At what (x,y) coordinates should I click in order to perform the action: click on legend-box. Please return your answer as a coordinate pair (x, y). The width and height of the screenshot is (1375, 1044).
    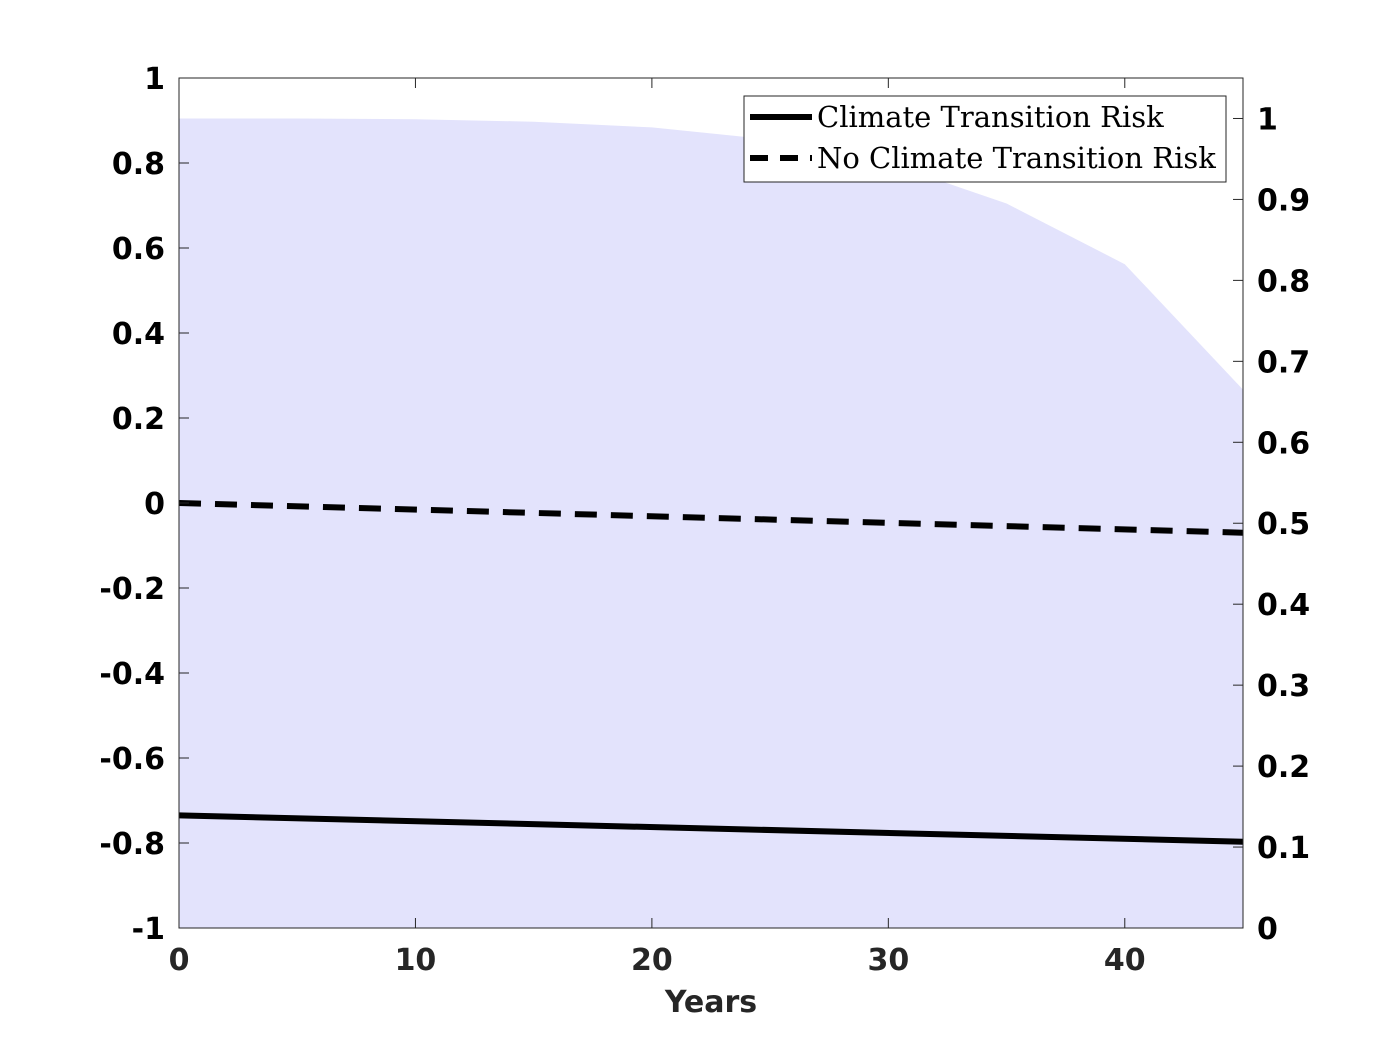
    Looking at the image, I should click on (985, 139).